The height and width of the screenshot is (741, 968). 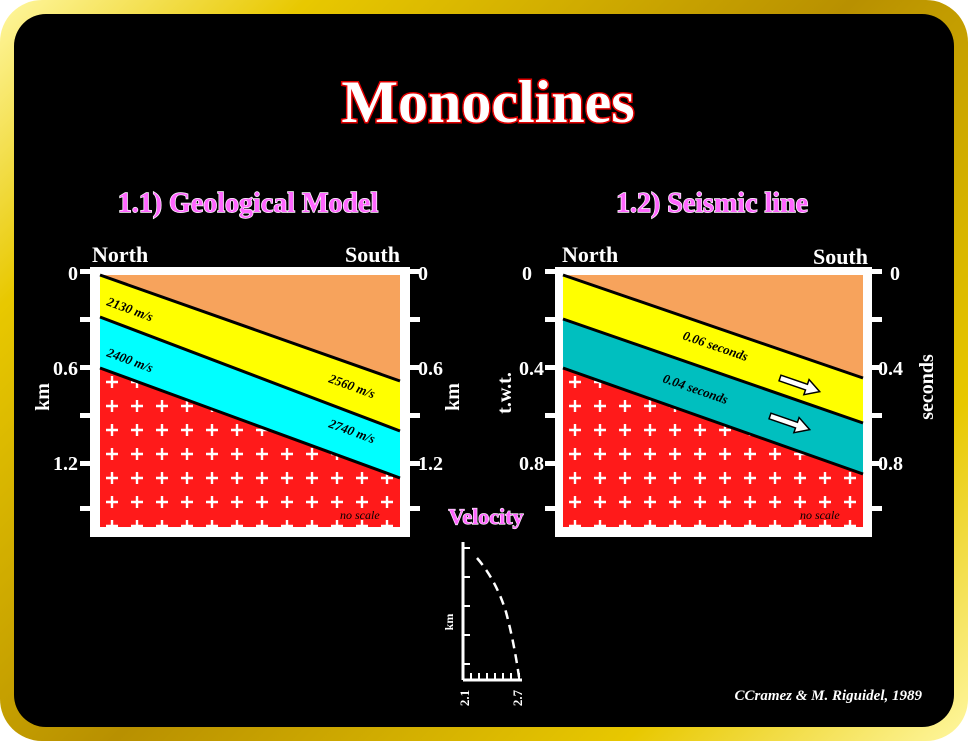 What do you see at coordinates (927, 387) in the screenshot?
I see `seis-right-axis-unit: seconds` at bounding box center [927, 387].